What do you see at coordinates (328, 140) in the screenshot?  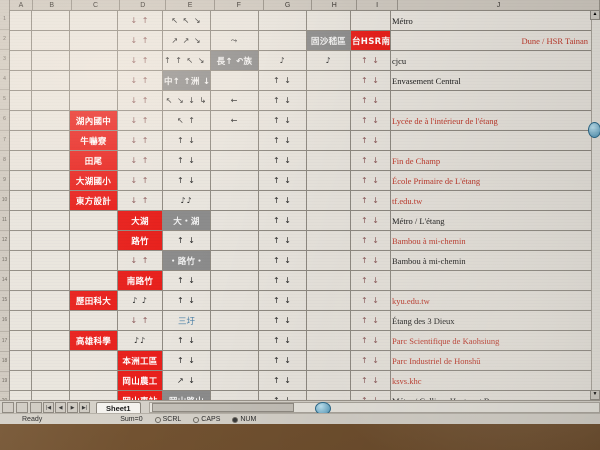 I see `cell-H7` at bounding box center [328, 140].